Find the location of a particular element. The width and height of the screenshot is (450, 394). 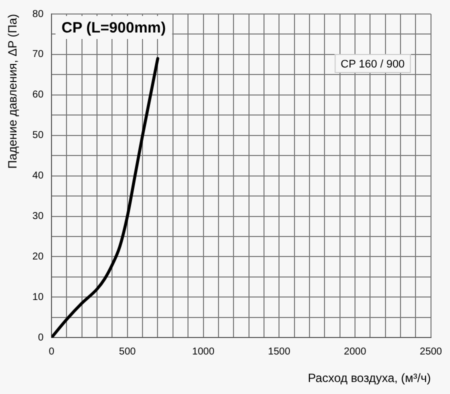

x-tick-label: 1500 is located at coordinates (279, 352).